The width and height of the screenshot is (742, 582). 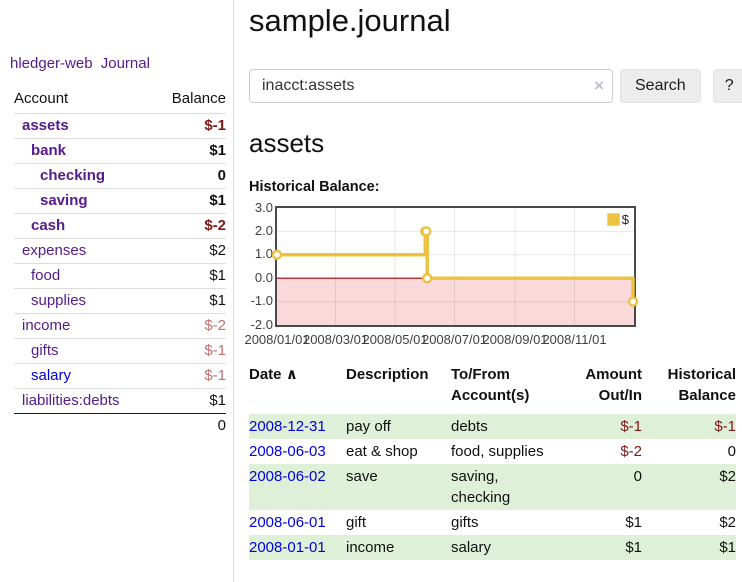 What do you see at coordinates (497, 451) in the screenshot?
I see `transaction-accounts: food, supplies` at bounding box center [497, 451].